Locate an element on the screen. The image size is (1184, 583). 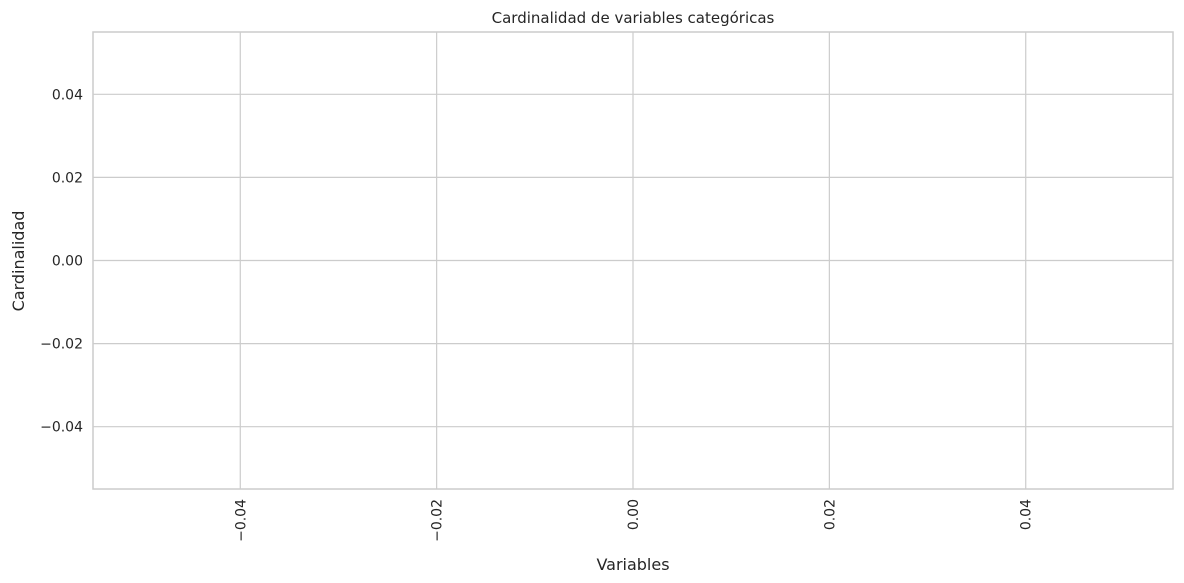
y-tick-label: −0.02 is located at coordinates (61, 345).